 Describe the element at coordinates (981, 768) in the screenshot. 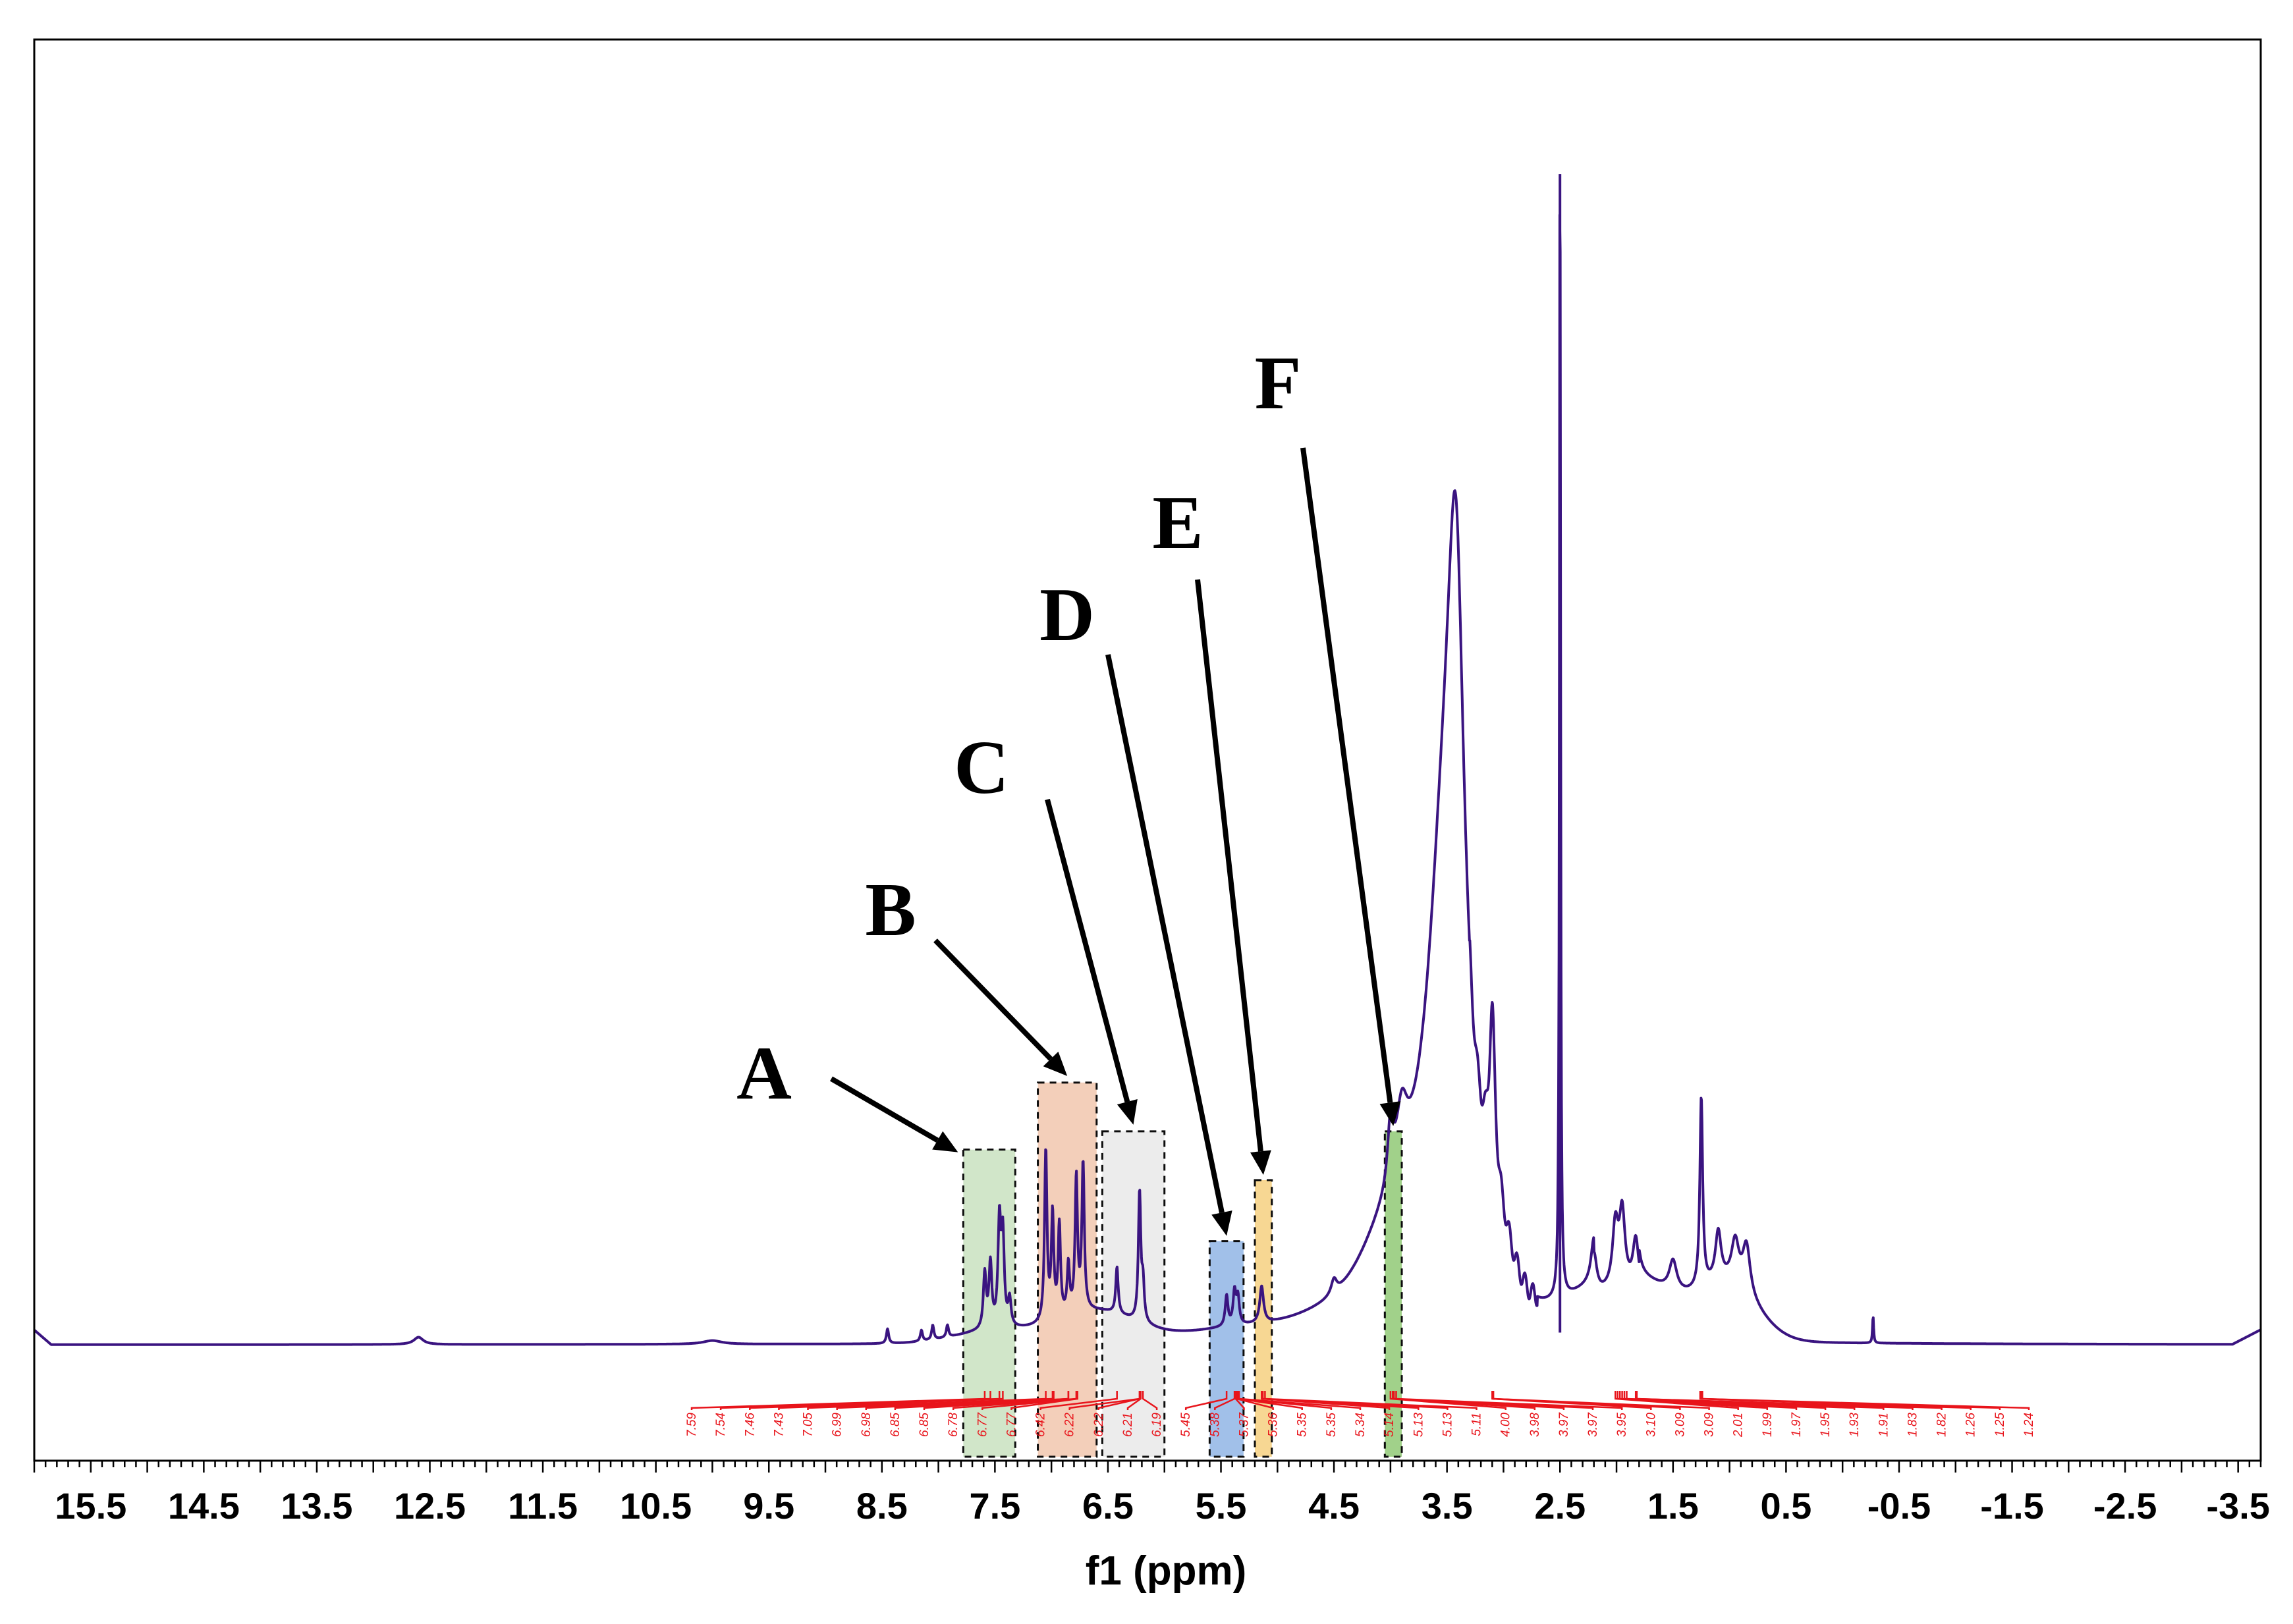

I see `region-label-c: C` at that location.